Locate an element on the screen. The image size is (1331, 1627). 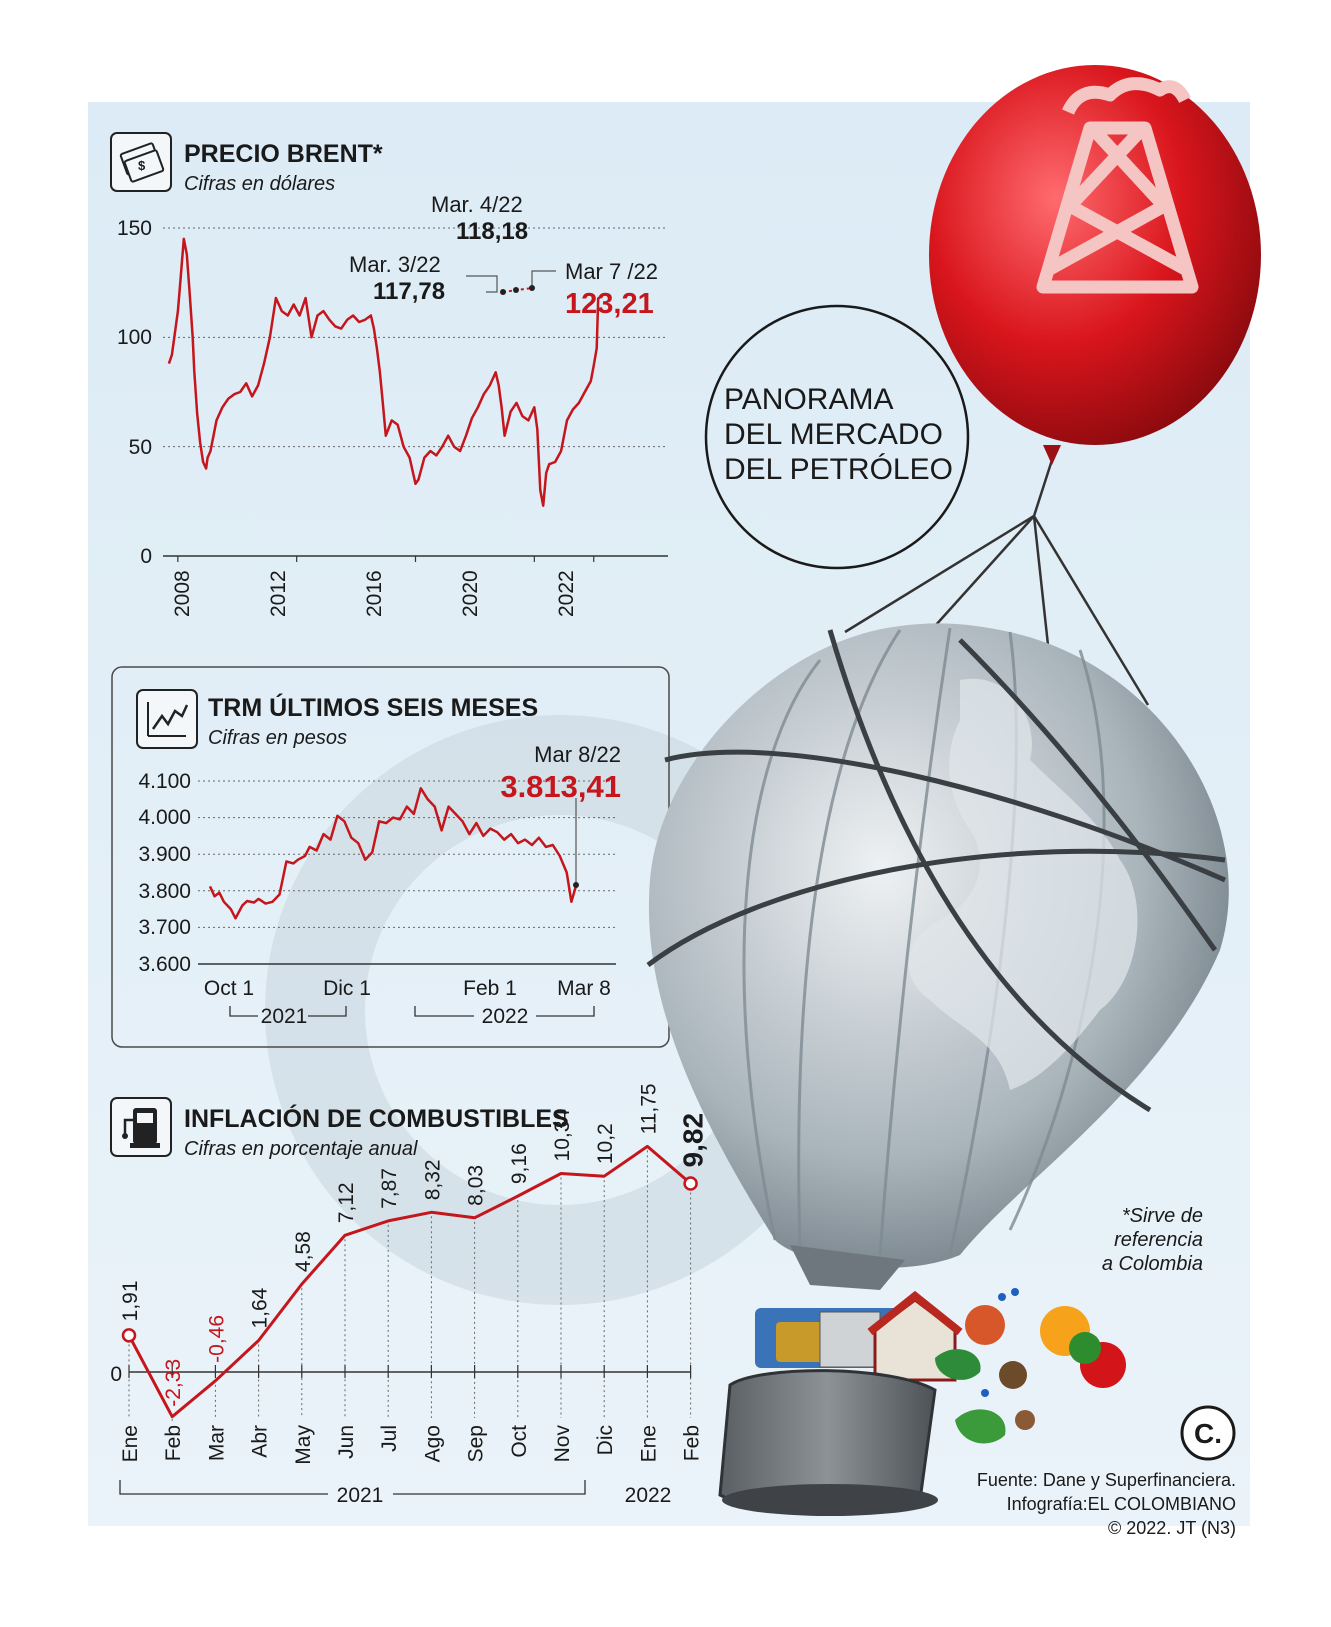
trm-year-bracket-2022 is located at coordinates (504, 1011).